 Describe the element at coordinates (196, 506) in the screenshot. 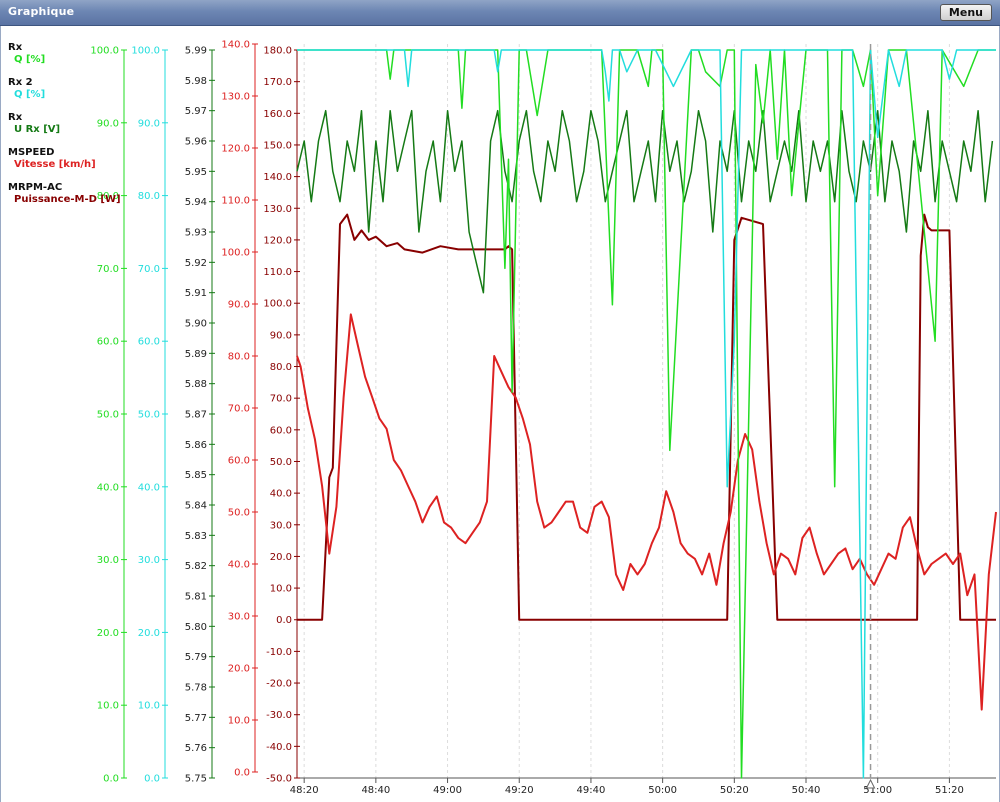

I see `y-tick-label-urx: 5.84` at that location.